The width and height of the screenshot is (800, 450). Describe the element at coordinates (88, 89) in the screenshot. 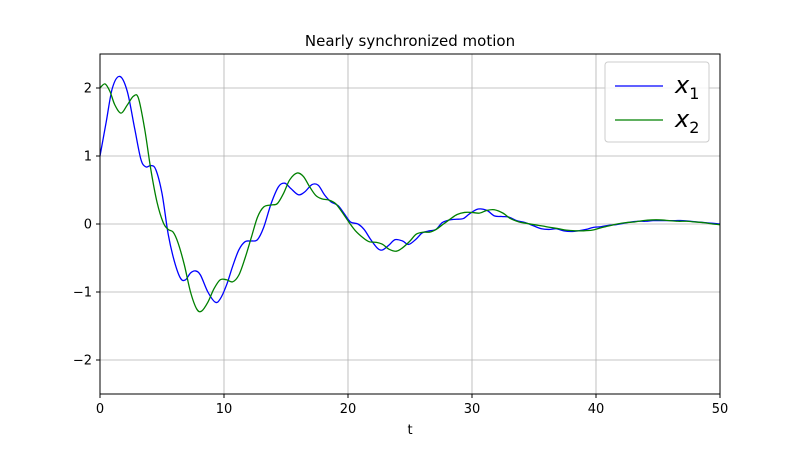

I see `y-tick-label: 2` at that location.